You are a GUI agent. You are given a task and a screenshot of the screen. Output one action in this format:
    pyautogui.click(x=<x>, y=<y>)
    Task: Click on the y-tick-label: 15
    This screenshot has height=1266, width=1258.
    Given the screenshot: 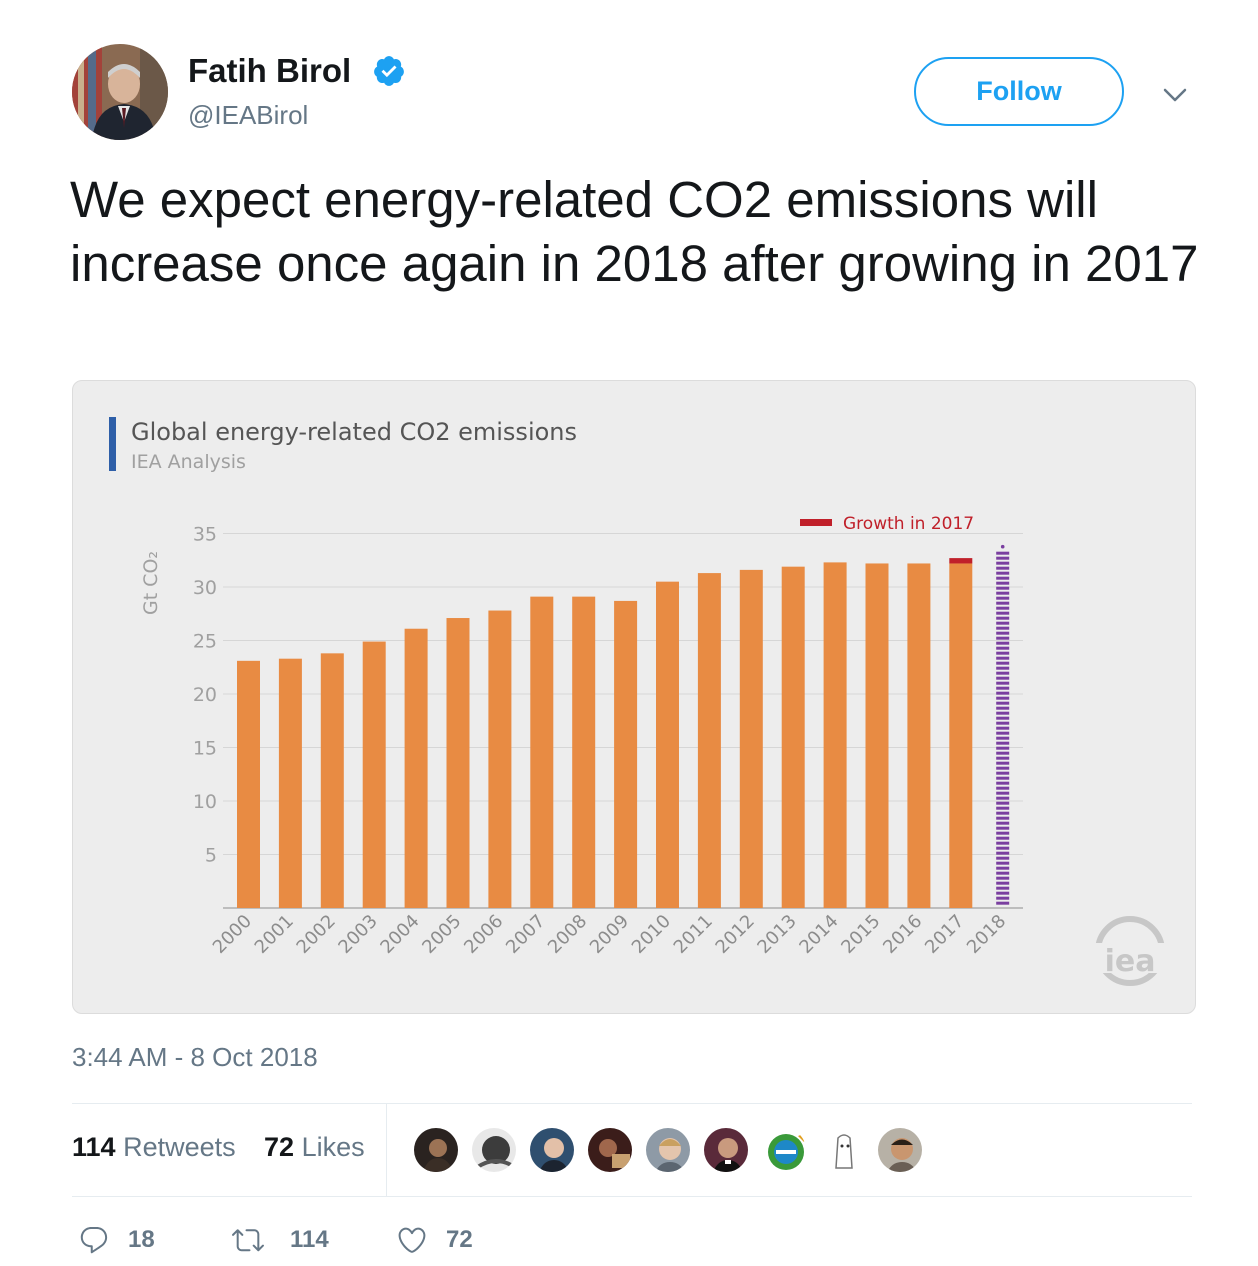 What is the action you would take?
    pyautogui.click(x=205, y=749)
    